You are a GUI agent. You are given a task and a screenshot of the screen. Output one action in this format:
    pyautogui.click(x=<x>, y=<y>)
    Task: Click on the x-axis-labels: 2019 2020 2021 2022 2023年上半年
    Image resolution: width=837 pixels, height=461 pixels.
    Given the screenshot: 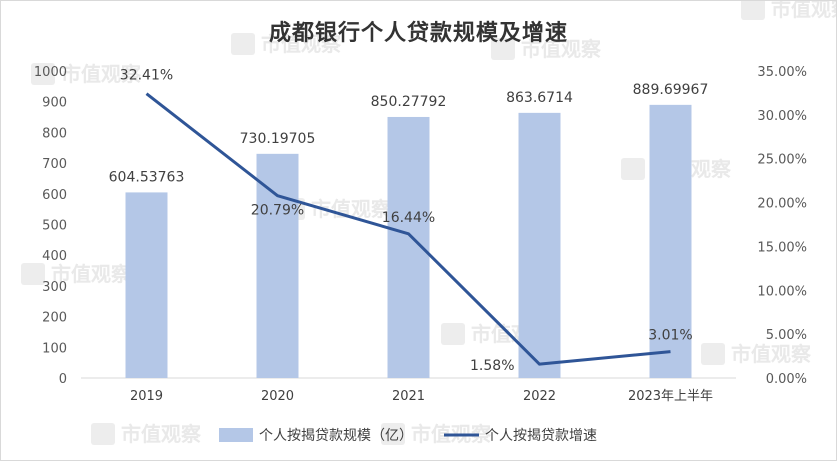 What is the action you would take?
    pyautogui.click(x=421, y=396)
    